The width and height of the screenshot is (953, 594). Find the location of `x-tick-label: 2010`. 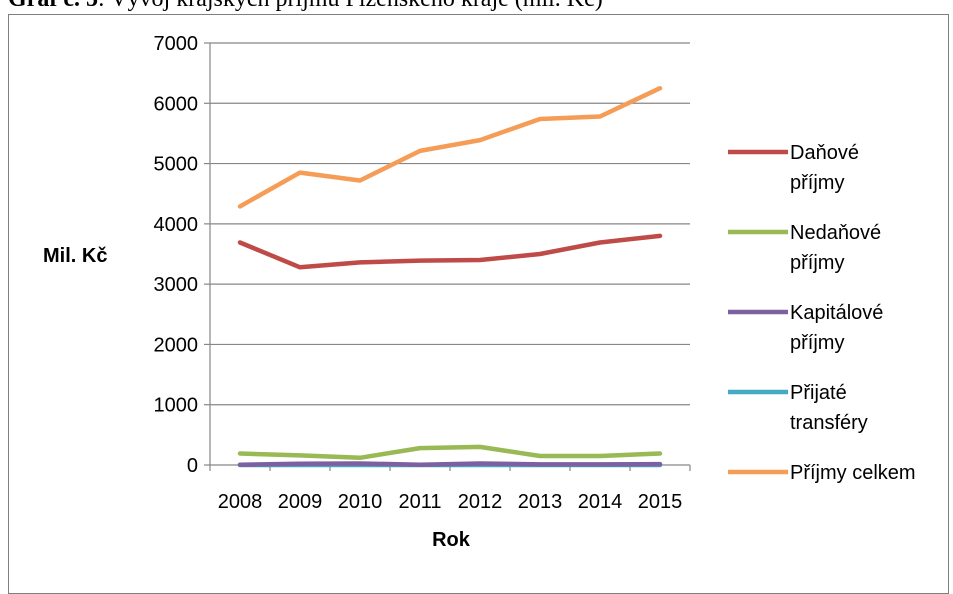

x-tick-label: 2010 is located at coordinates (360, 502).